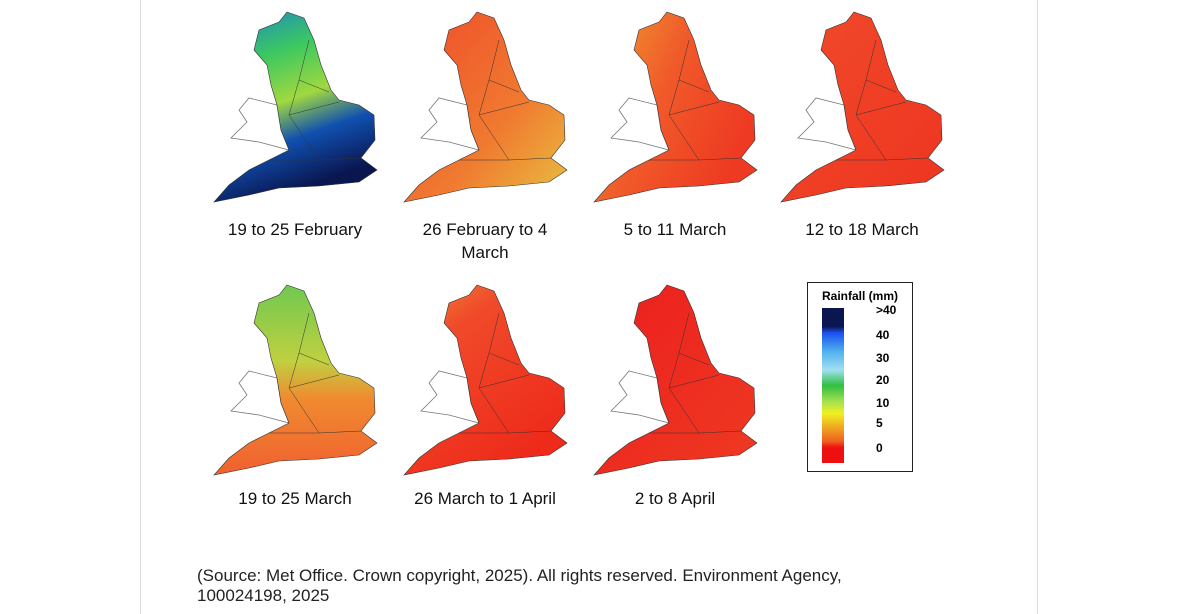  Describe the element at coordinates (883, 358) in the screenshot. I see `legend-label: 30` at that location.